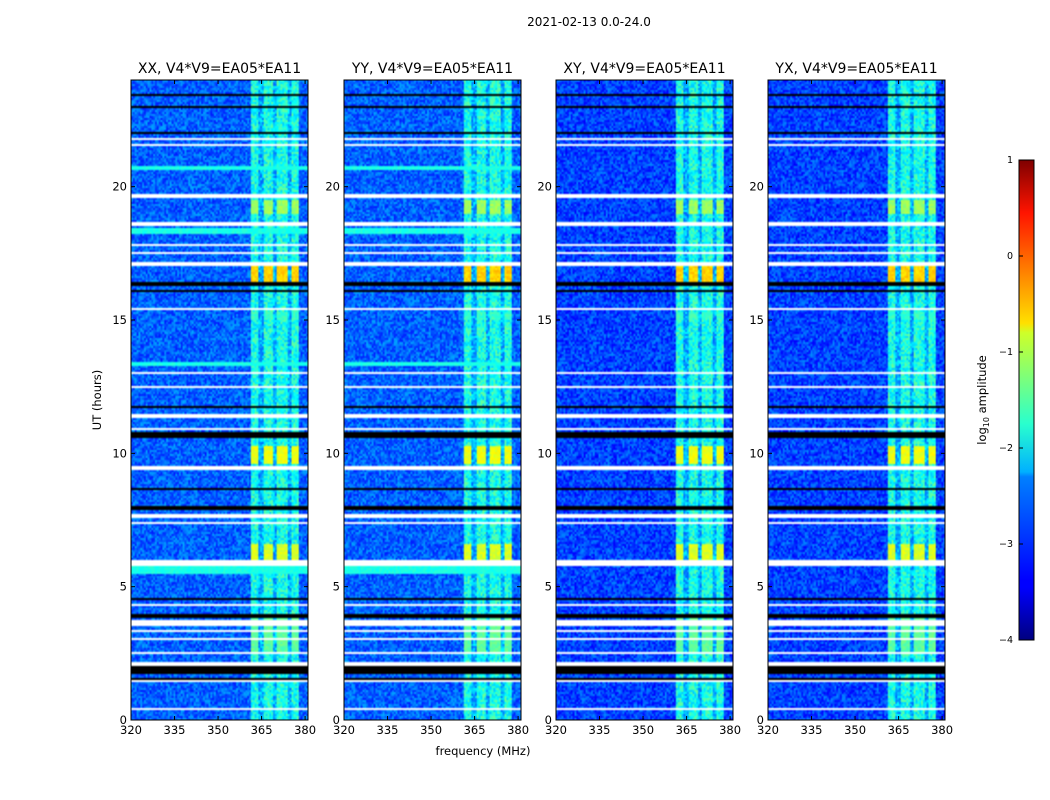 This screenshot has height=800, width=1050. What do you see at coordinates (983, 400) in the screenshot?
I see `colorbar-label: log10 amplitude` at bounding box center [983, 400].